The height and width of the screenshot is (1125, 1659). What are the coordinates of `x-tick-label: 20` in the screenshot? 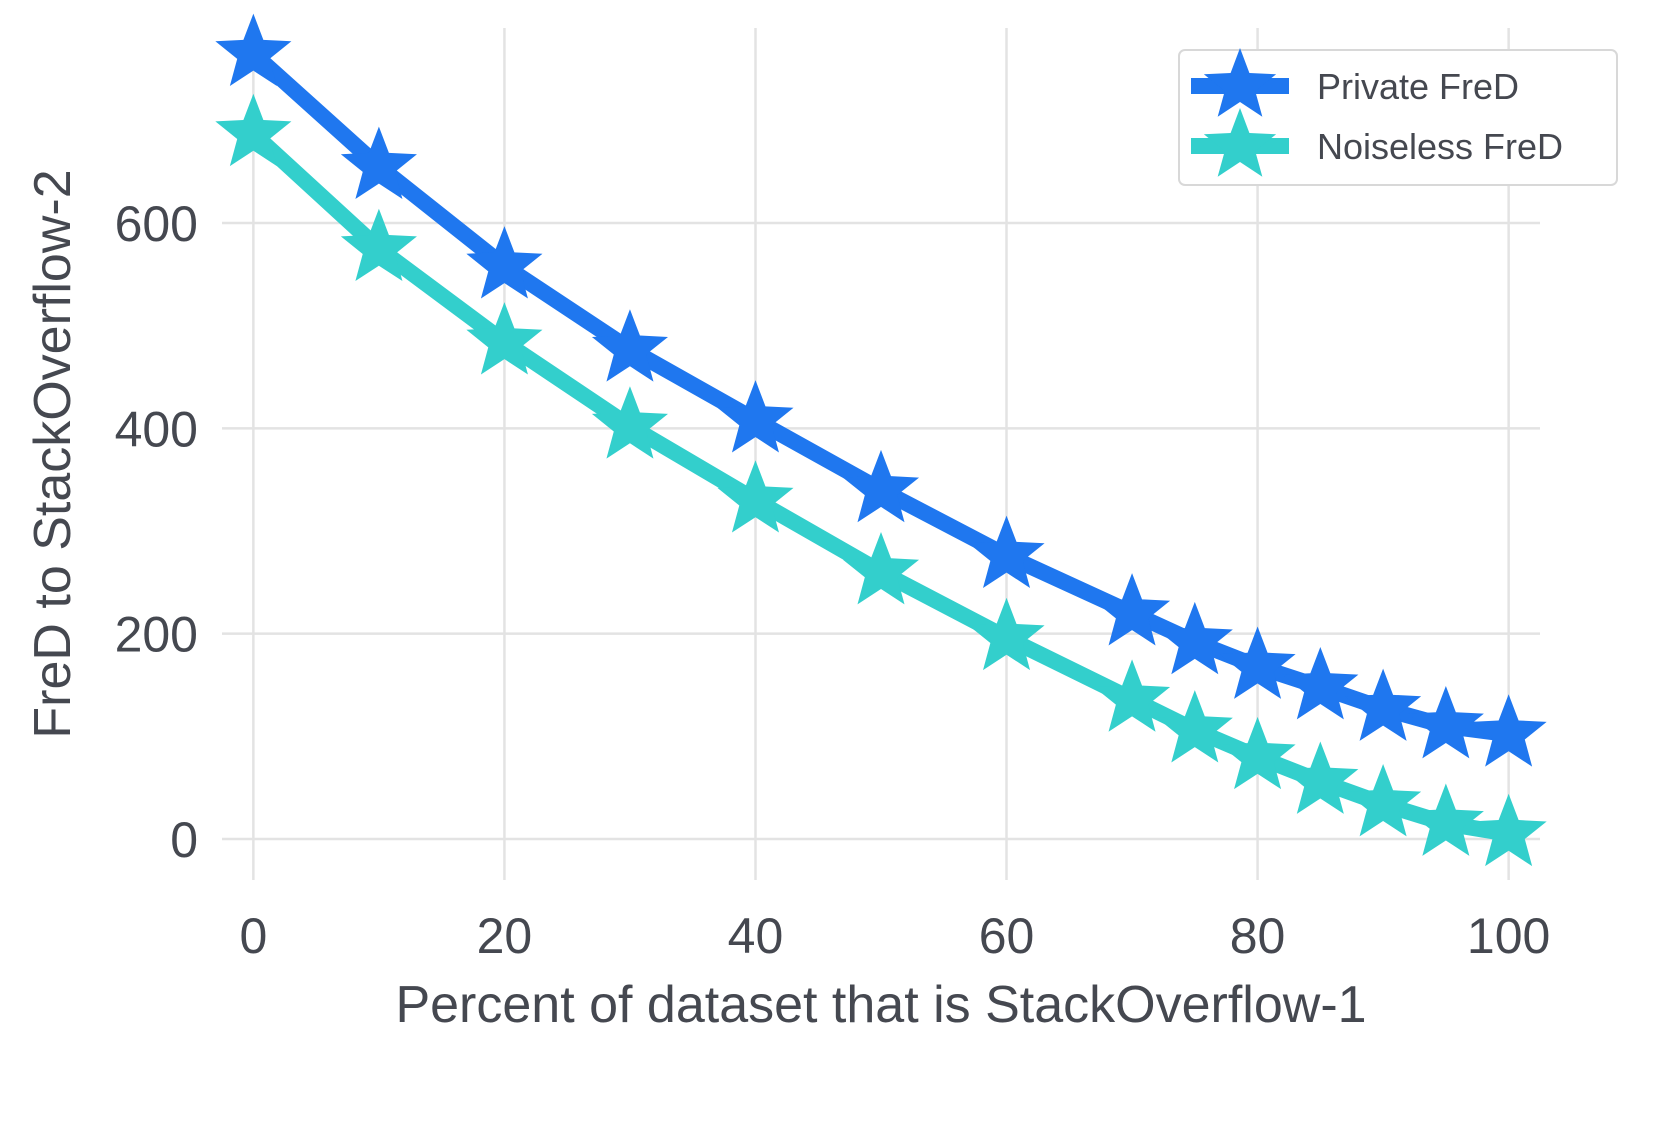 It's located at (505, 936).